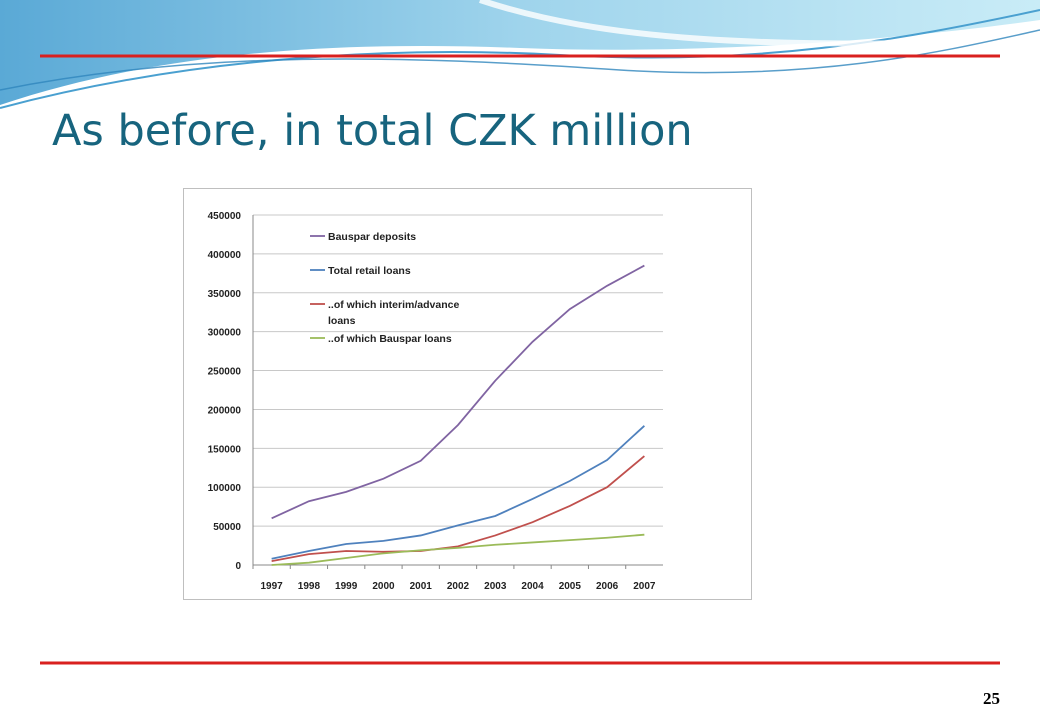  I want to click on y-tick-label: 50000, so click(227, 527).